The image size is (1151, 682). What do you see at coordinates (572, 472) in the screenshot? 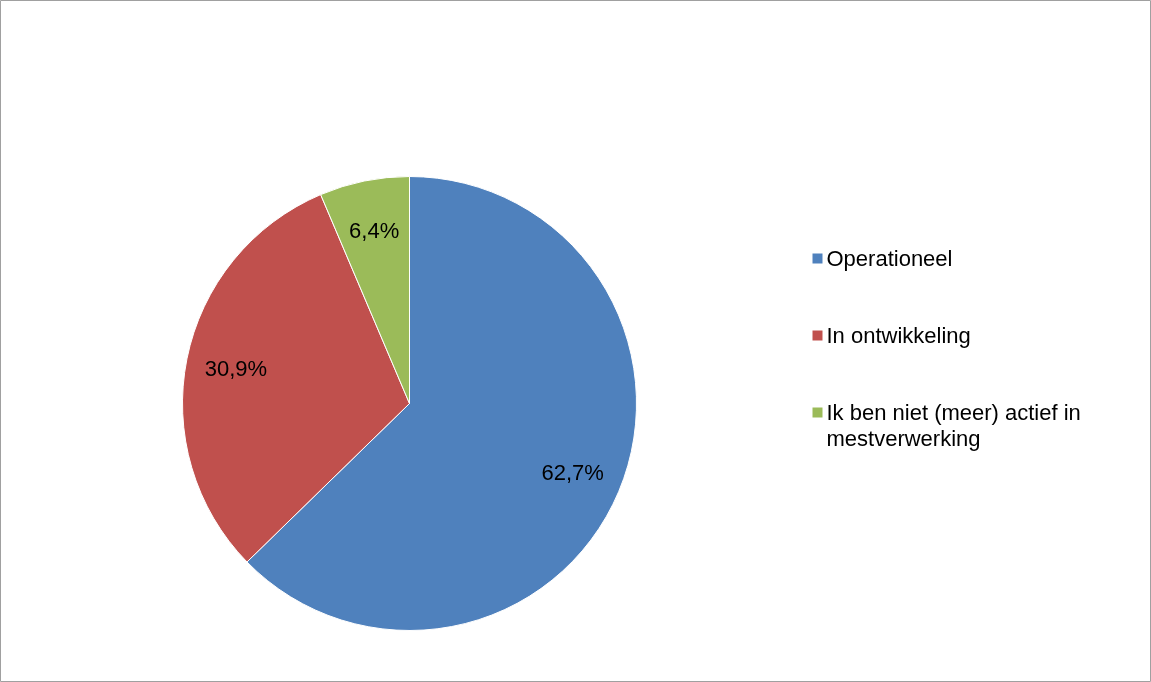
I see `data-label: 62,7%` at bounding box center [572, 472].